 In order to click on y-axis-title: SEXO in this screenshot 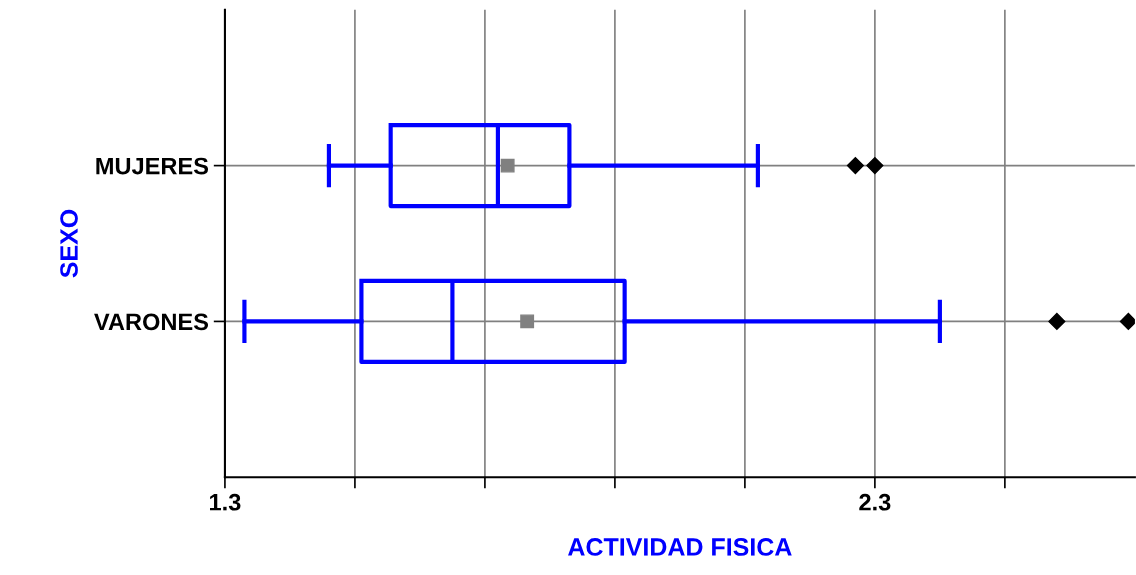, I will do `click(69, 243)`.